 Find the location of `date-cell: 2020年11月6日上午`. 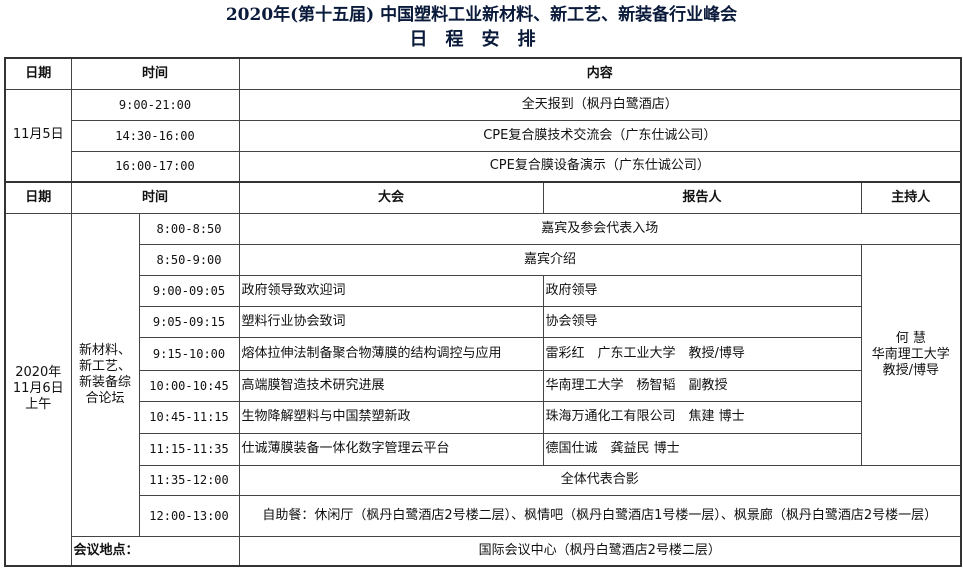

date-cell: 2020年11月6日上午 is located at coordinates (38, 389).